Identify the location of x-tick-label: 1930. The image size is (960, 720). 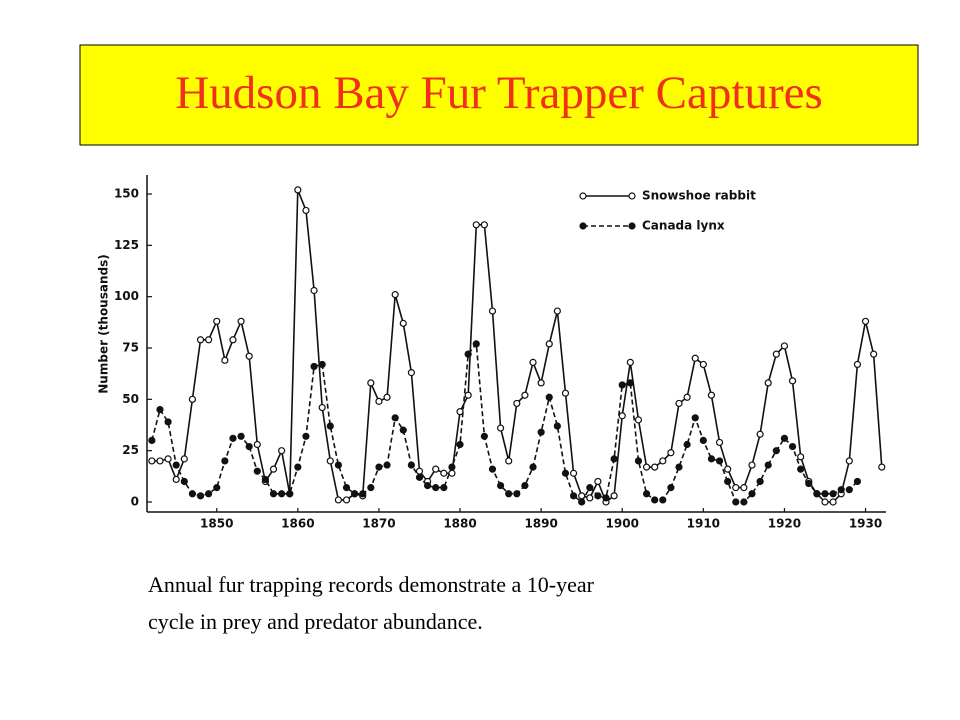
(865, 524).